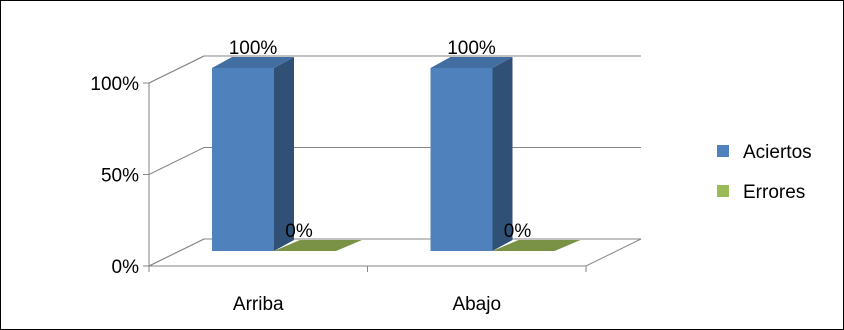  What do you see at coordinates (476, 304) in the screenshot?
I see `x-axis-label: Abajo` at bounding box center [476, 304].